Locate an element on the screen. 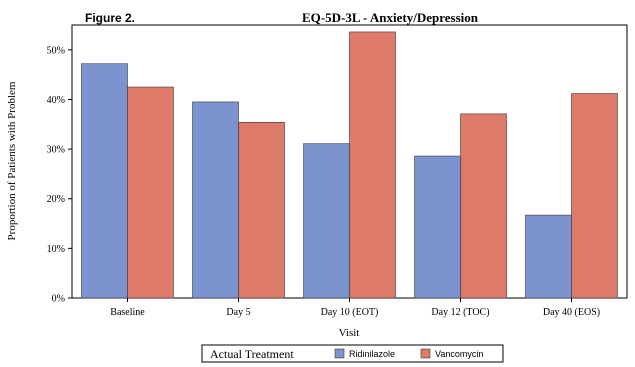 The height and width of the screenshot is (367, 635). legend: Actual Treatment Ridinilazole Vancomycin is located at coordinates (352, 353).